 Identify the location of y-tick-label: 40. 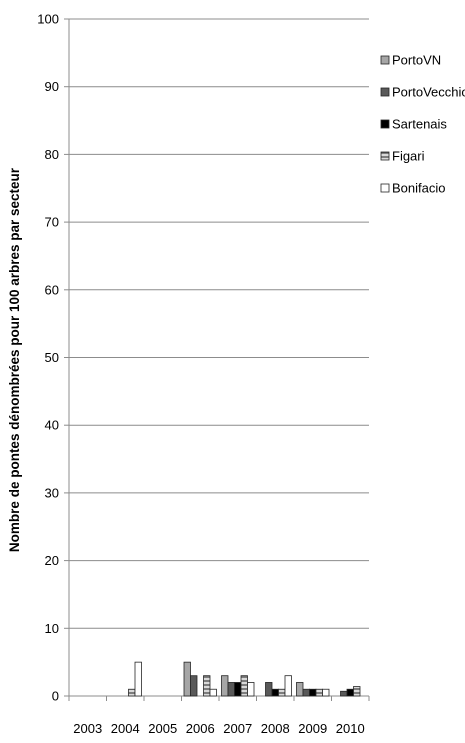
(52, 425).